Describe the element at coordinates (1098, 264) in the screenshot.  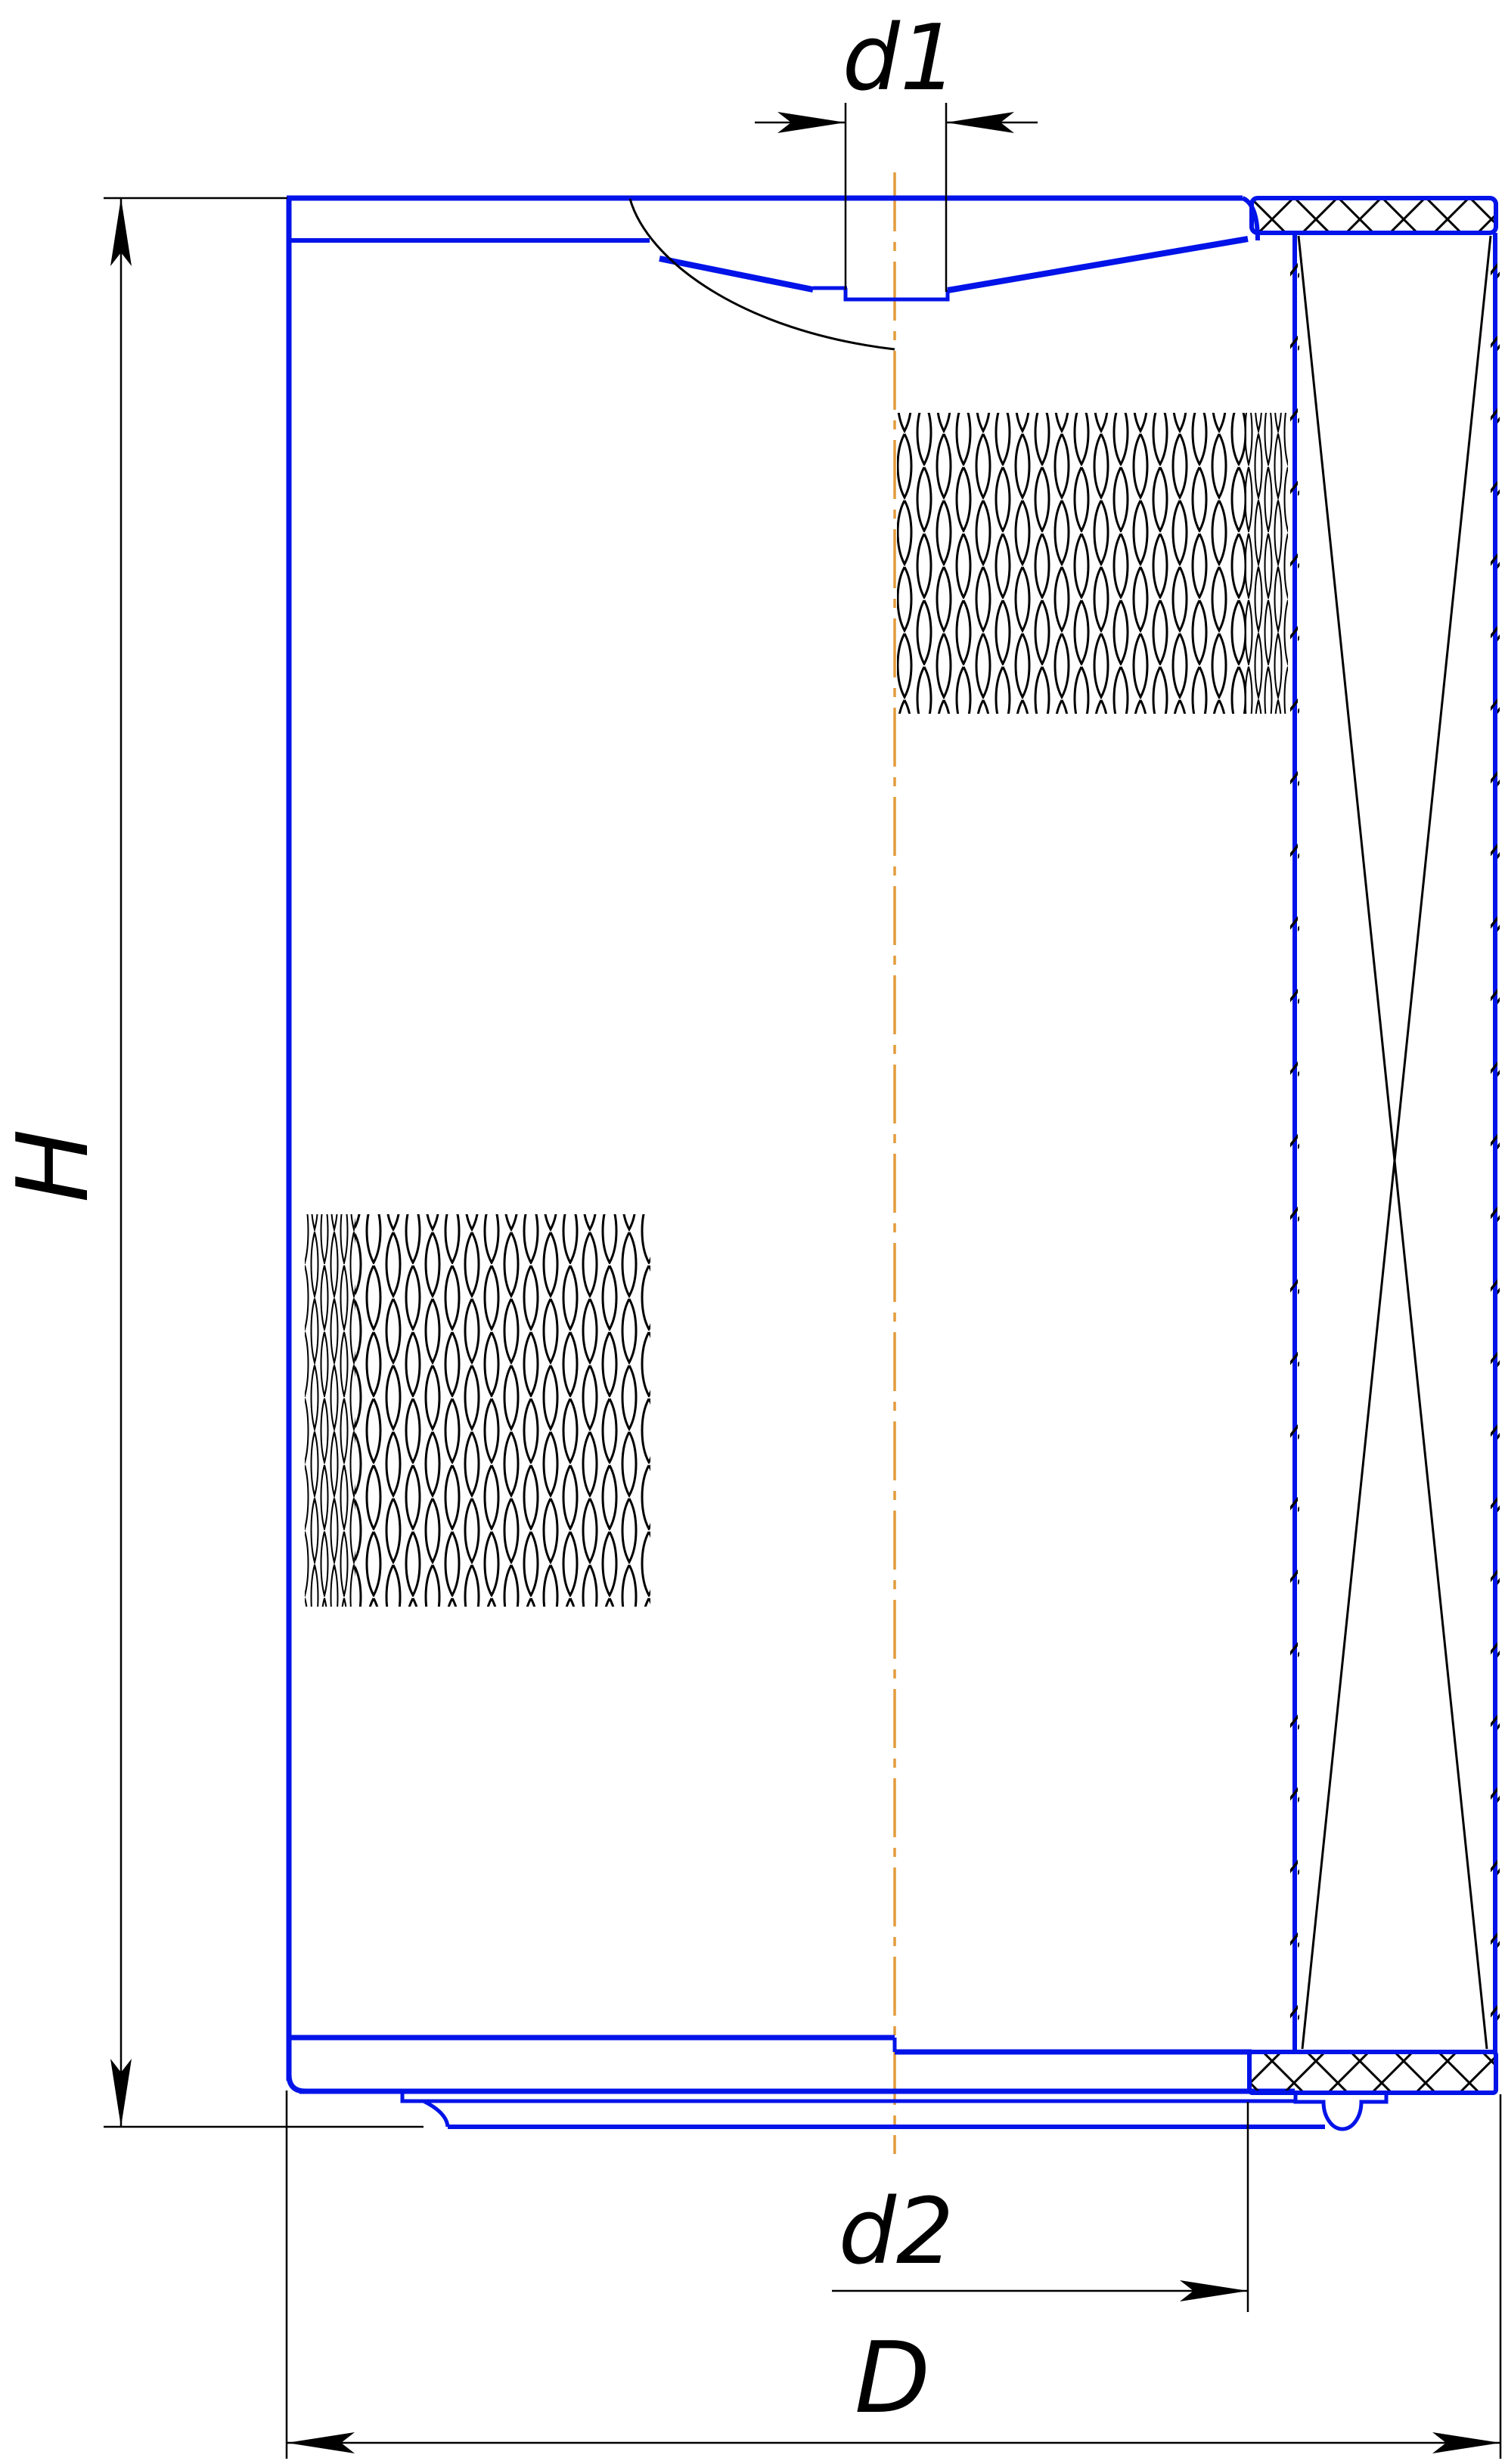
I see `top-cone-right` at that location.